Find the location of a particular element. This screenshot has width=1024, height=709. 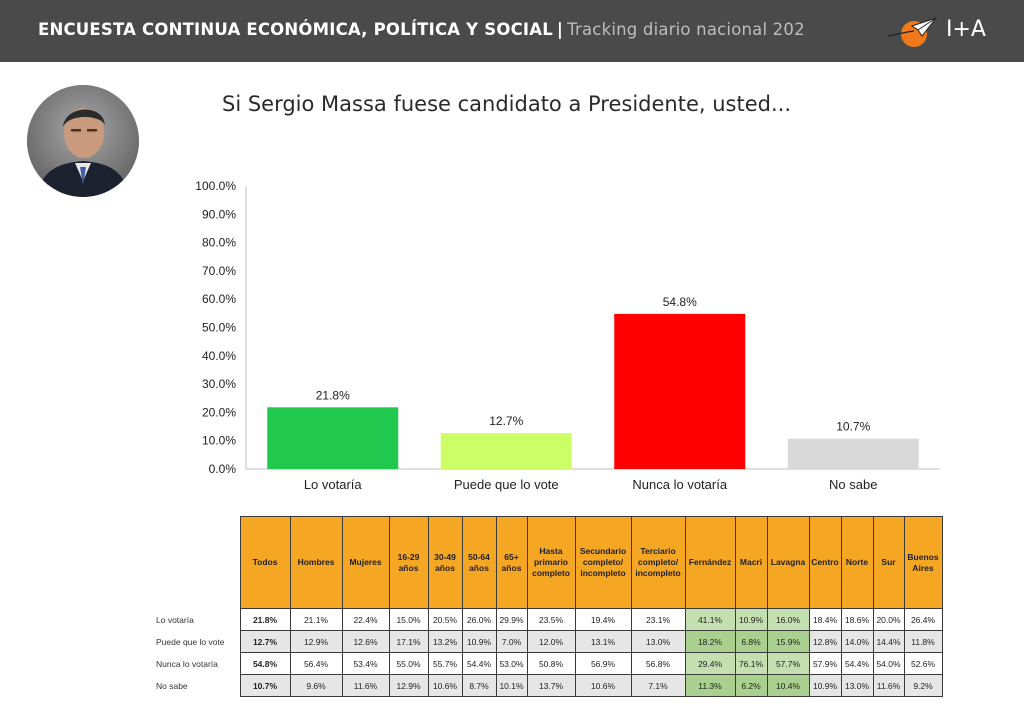

table-cell: 26.0% is located at coordinates (479, 619).